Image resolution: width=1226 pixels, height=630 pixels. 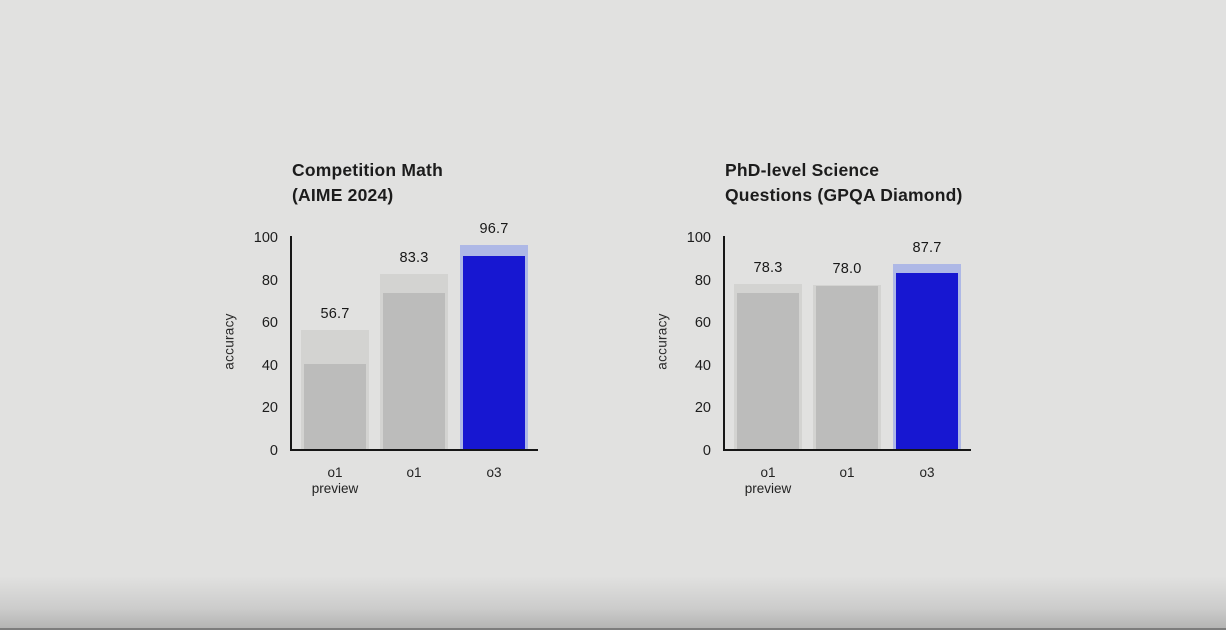 What do you see at coordinates (802, 170) in the screenshot?
I see `chart-title-line-1: PhD-level Science` at bounding box center [802, 170].